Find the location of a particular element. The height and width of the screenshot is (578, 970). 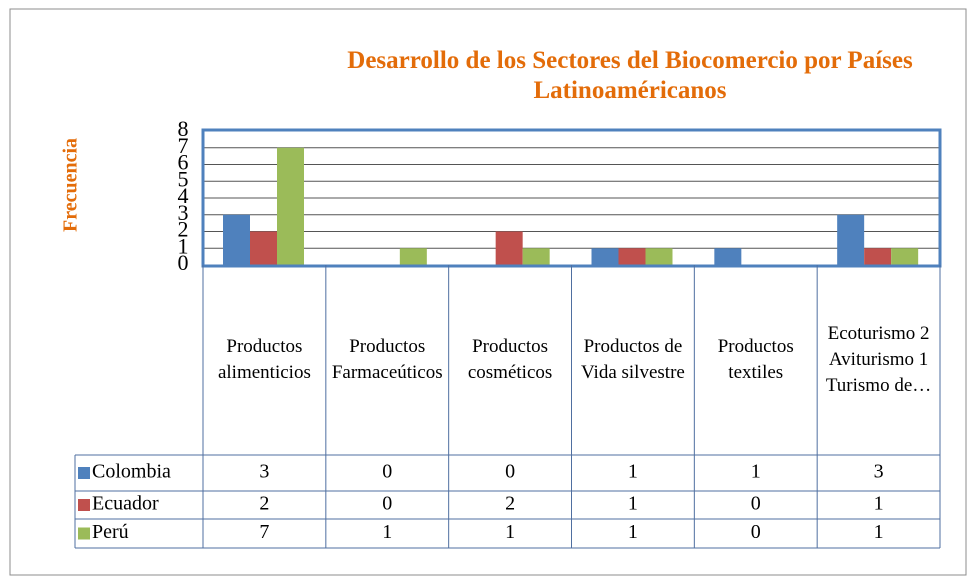

y-tick-label: 1 is located at coordinates (183, 245).